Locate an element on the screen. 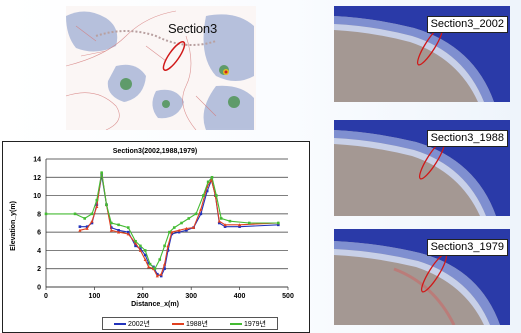 The height and width of the screenshot is (333, 521). x-tick-label: 500 is located at coordinates (288, 296).